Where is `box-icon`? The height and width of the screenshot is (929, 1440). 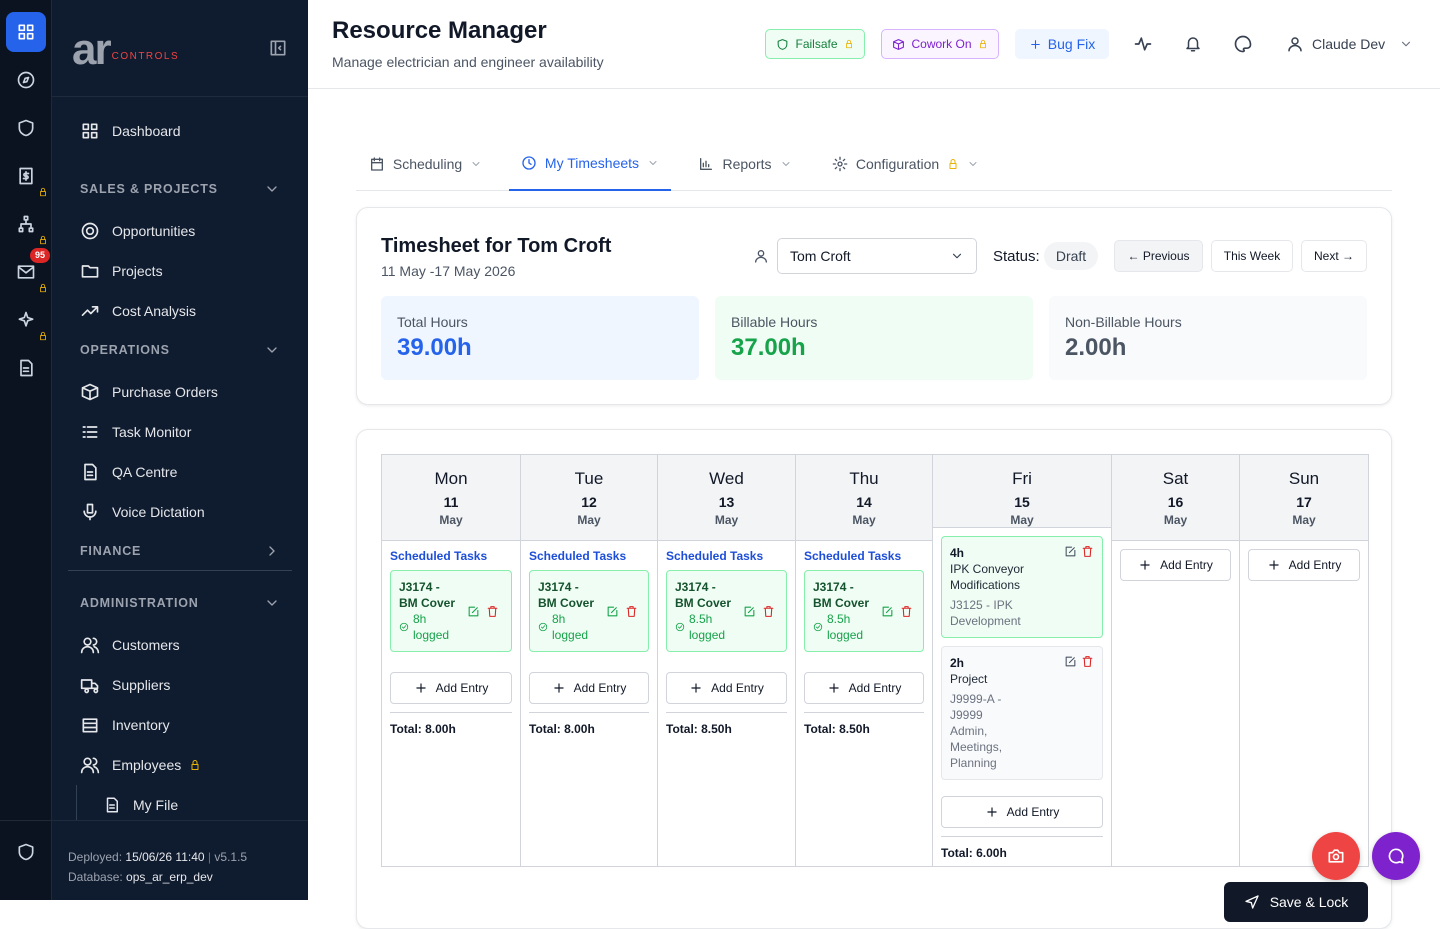 box-icon is located at coordinates (899, 44).